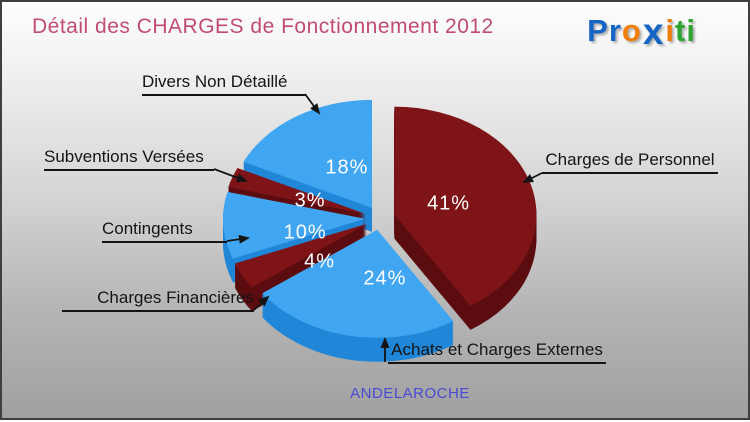 This screenshot has width=750, height=422. Describe the element at coordinates (604, 30) in the screenshot. I see `logo-segment: Pr` at that location.